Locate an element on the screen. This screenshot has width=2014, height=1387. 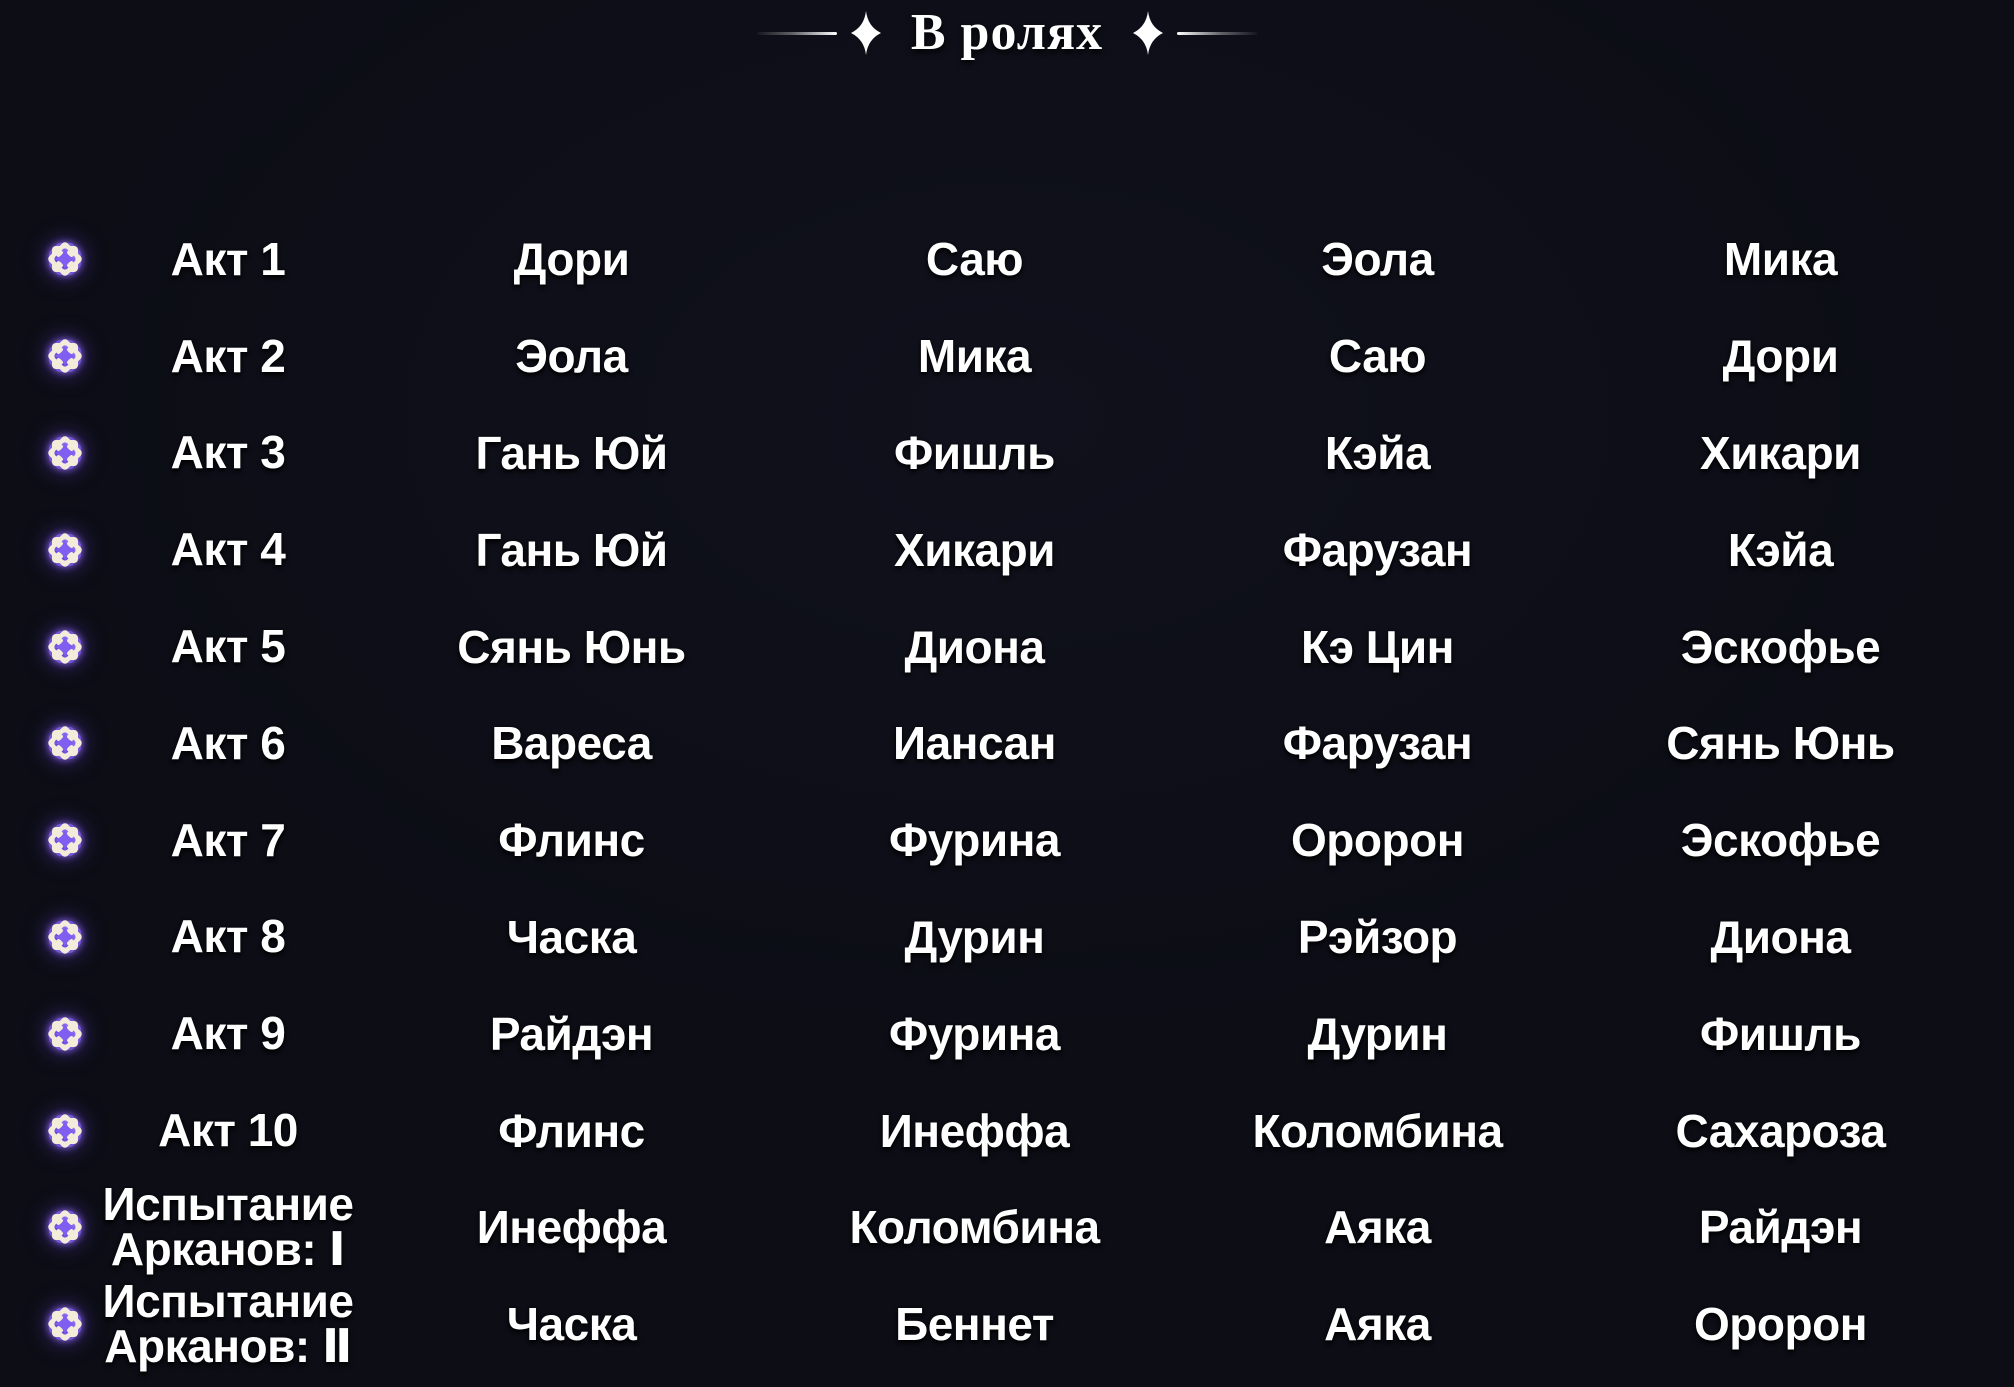
act-line: Акт 4 is located at coordinates (228, 549).